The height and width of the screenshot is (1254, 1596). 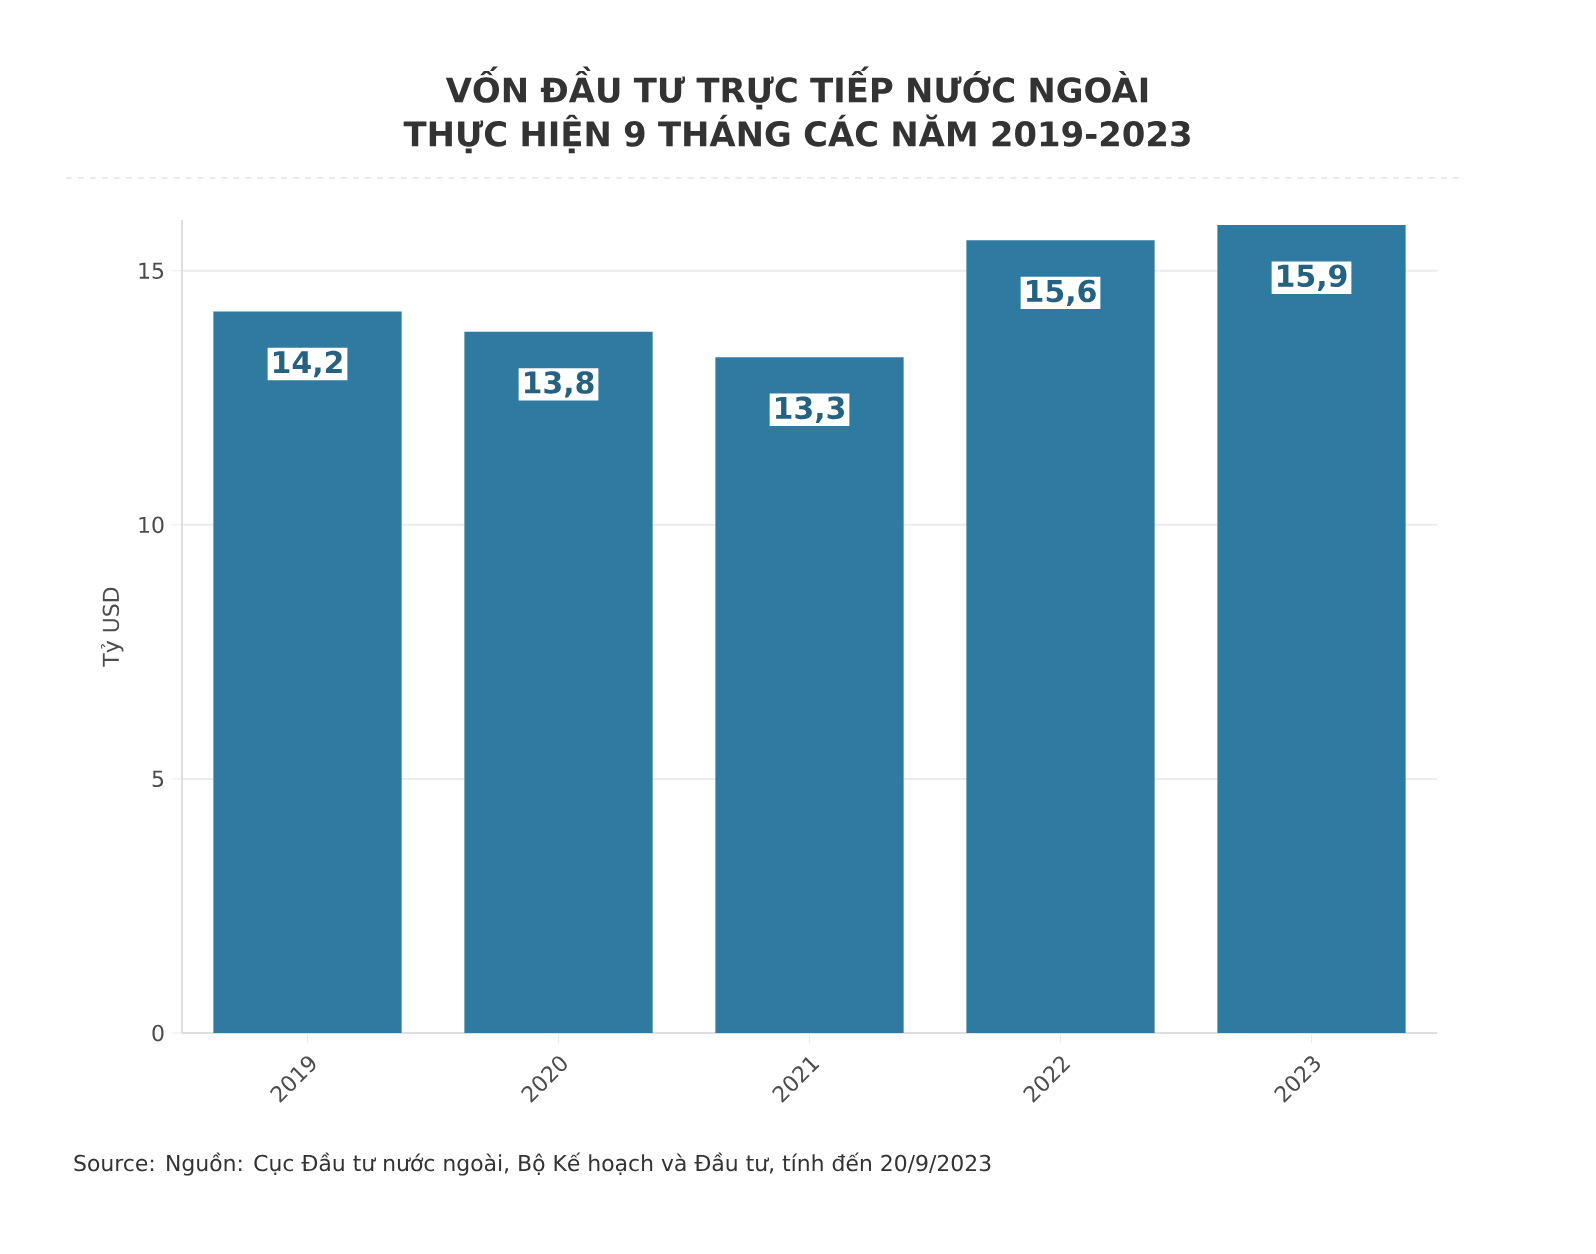 I want to click on source-note: Source: Nguồn: Cục Đầu tư nước ngoài, Bộ Kế hoạch và Đầu tư, tính đến 20/9/2023, so click(x=532, y=1164).